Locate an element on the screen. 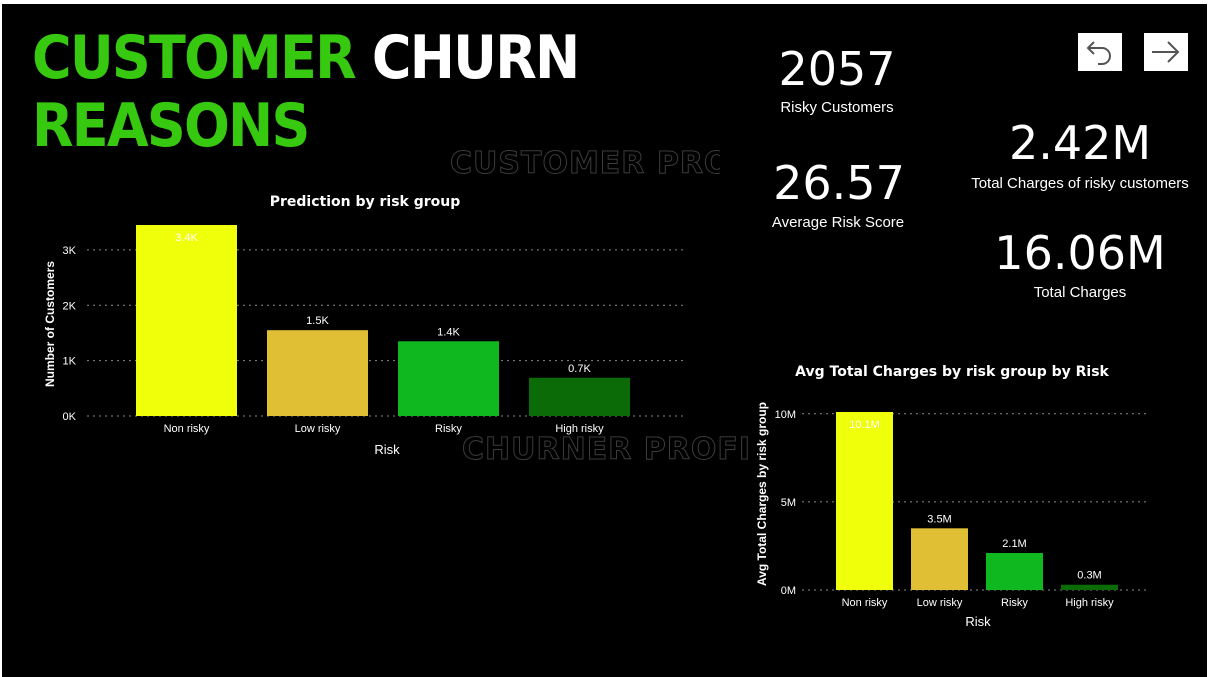 The image size is (1209, 677). kpi-risky-customers-label: Risky Customers is located at coordinates (837, 107).